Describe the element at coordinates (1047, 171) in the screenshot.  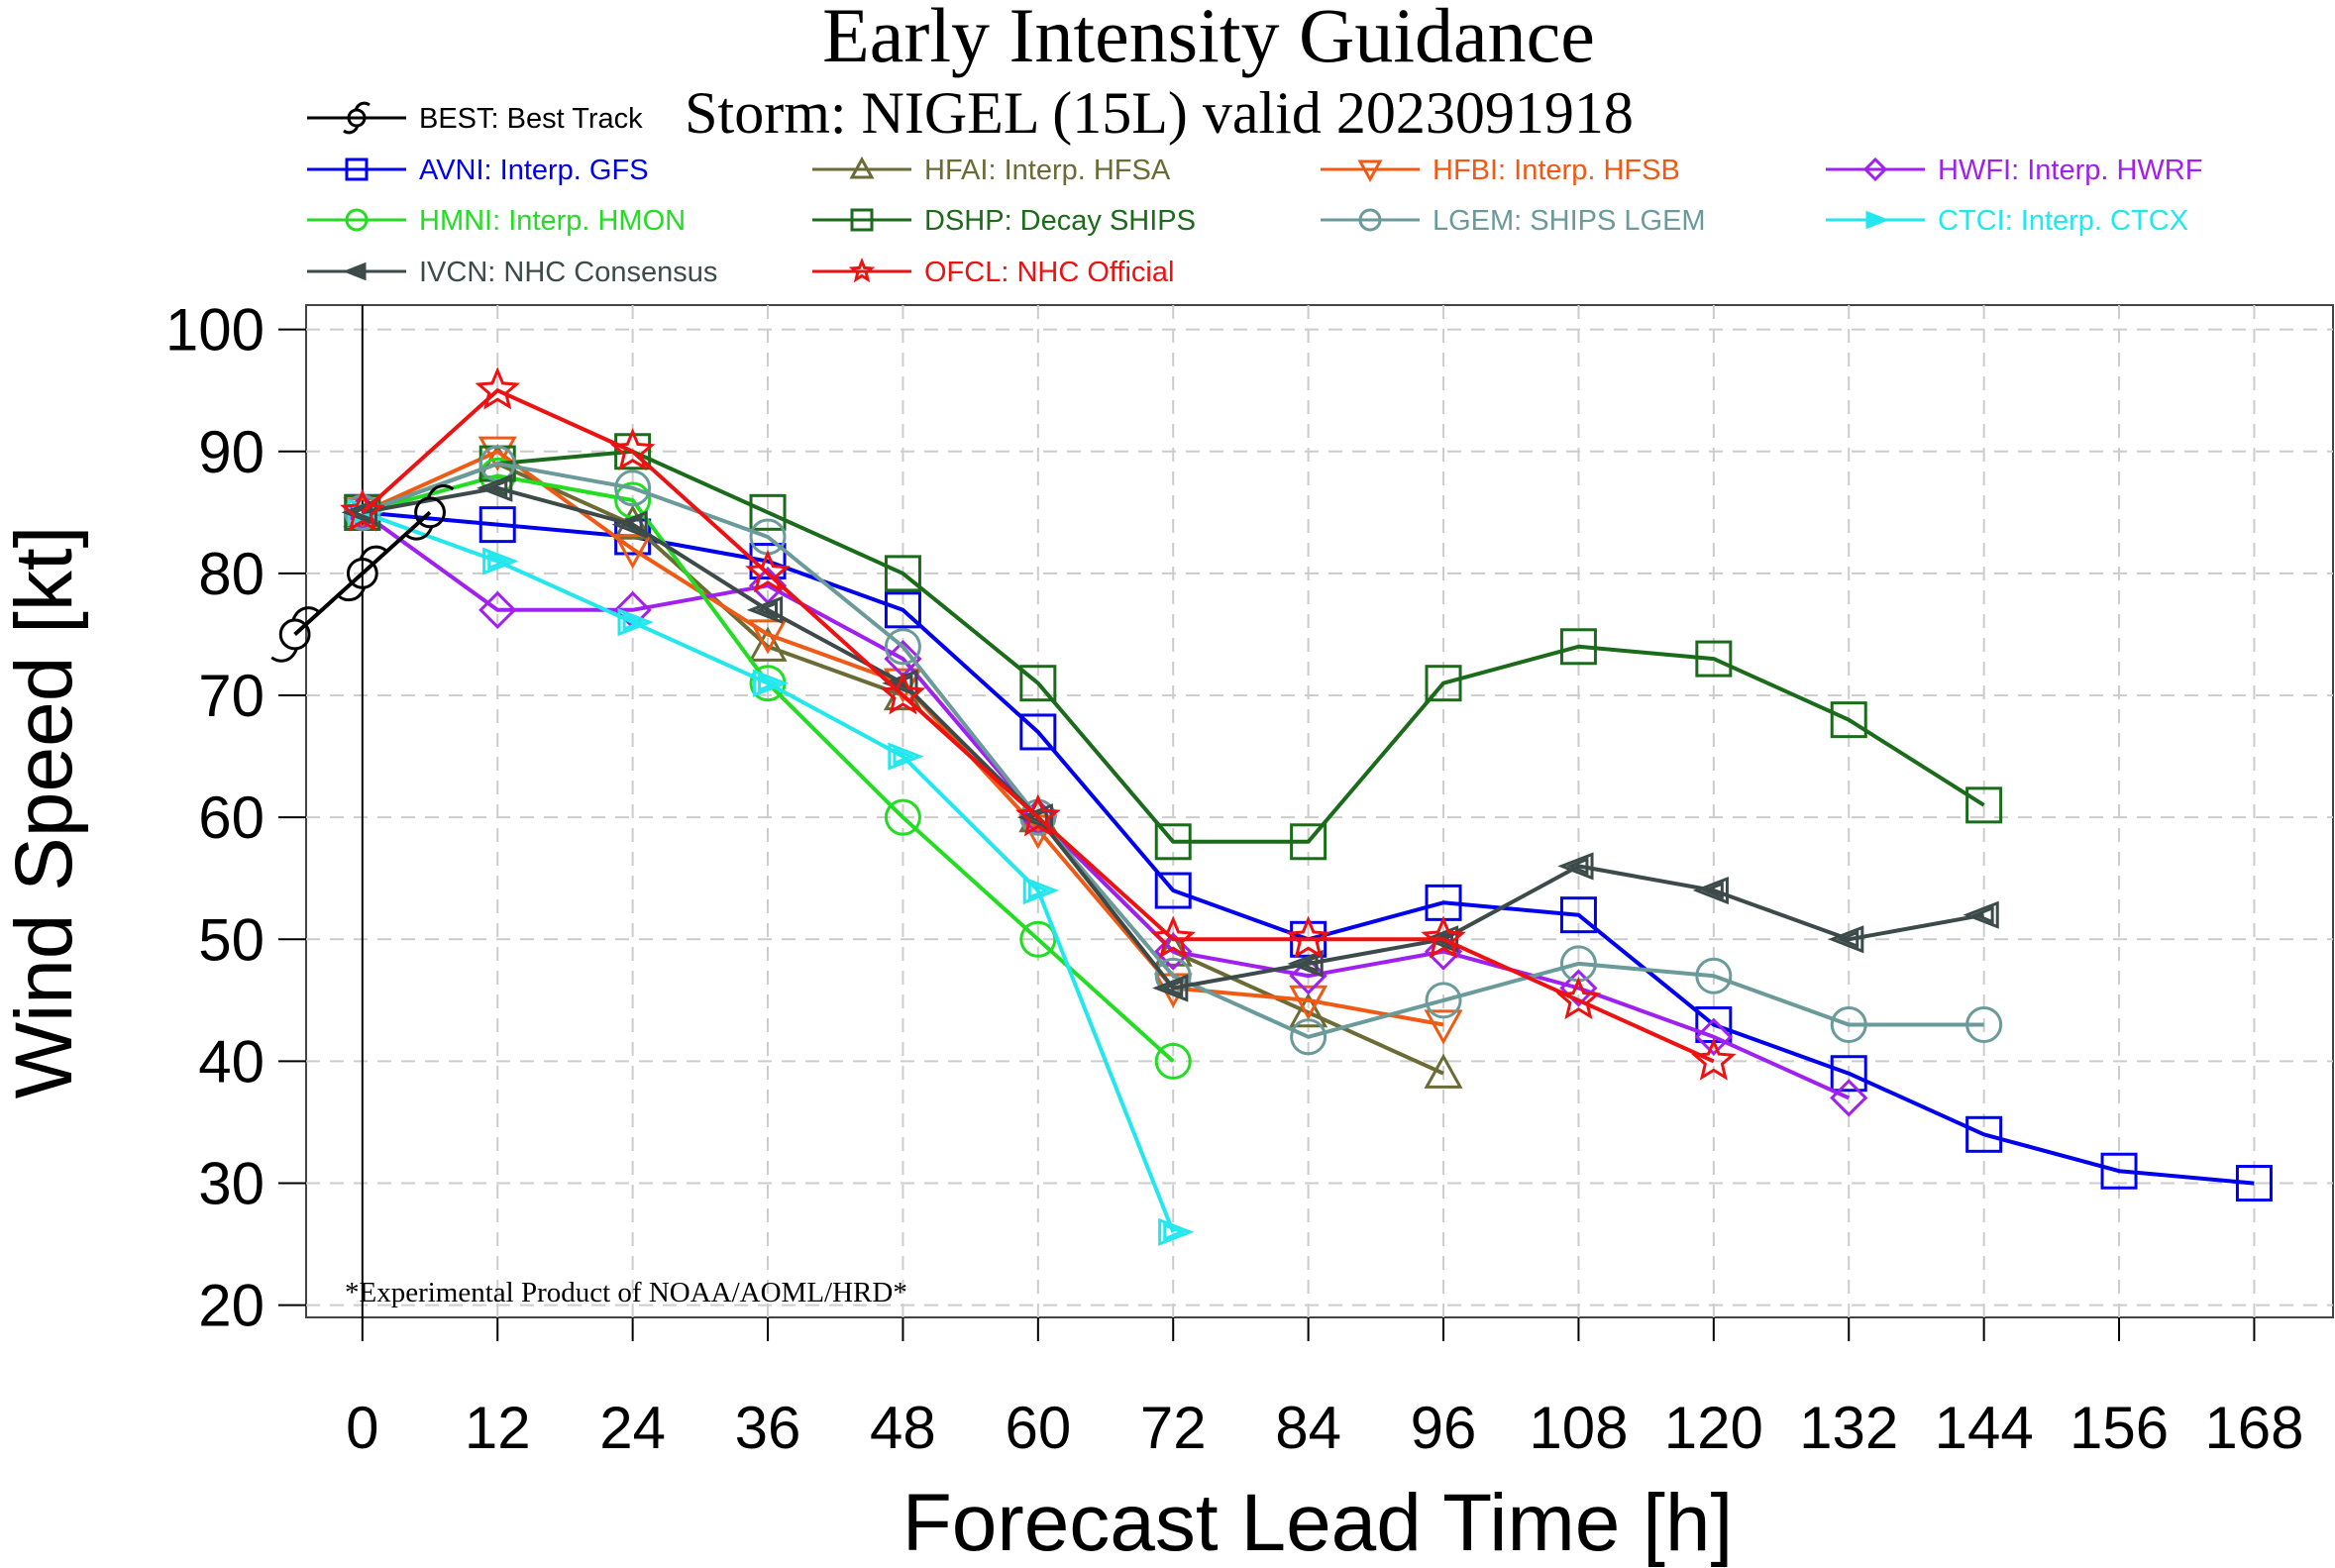
I see `legend-label: HFAI: Interp. HFSA` at that location.